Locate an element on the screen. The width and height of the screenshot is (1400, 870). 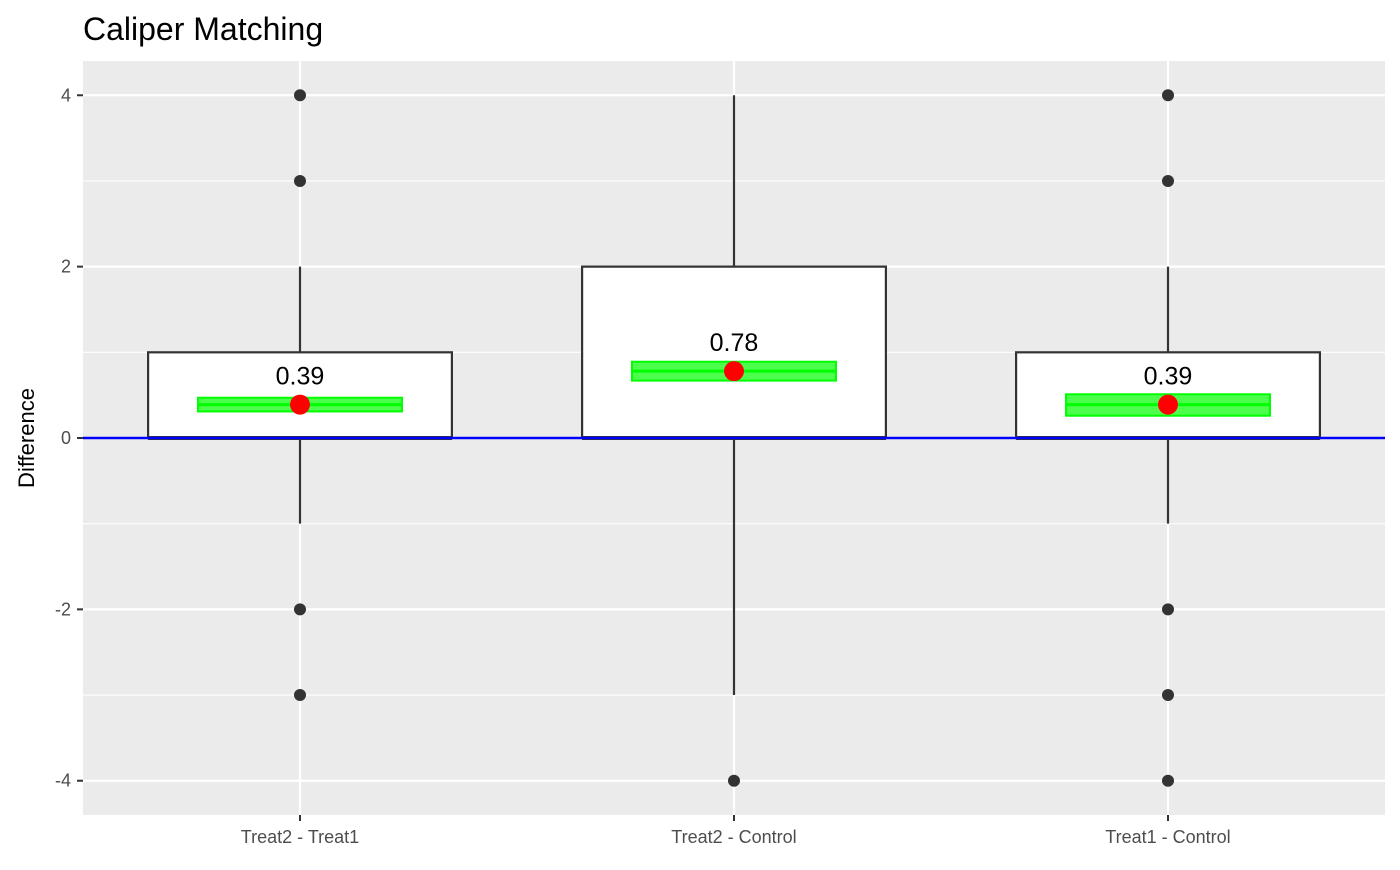
y-tick-label: 4 is located at coordinates (66, 95).